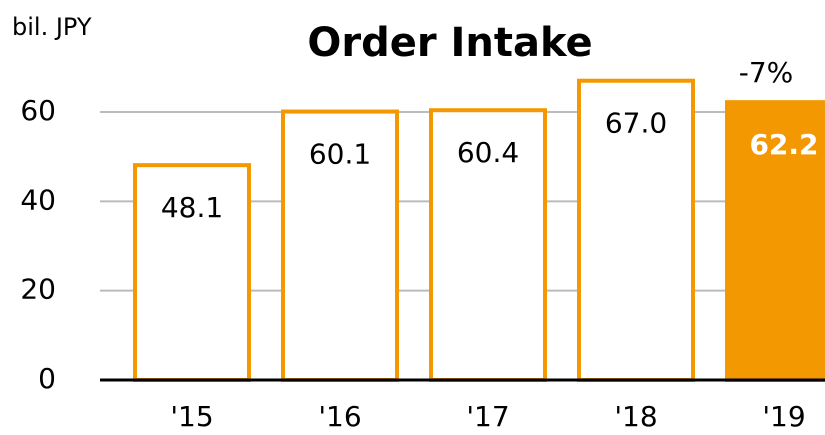 The width and height of the screenshot is (825, 435). What do you see at coordinates (783, 144) in the screenshot?
I see `value-label: 62.2` at bounding box center [783, 144].